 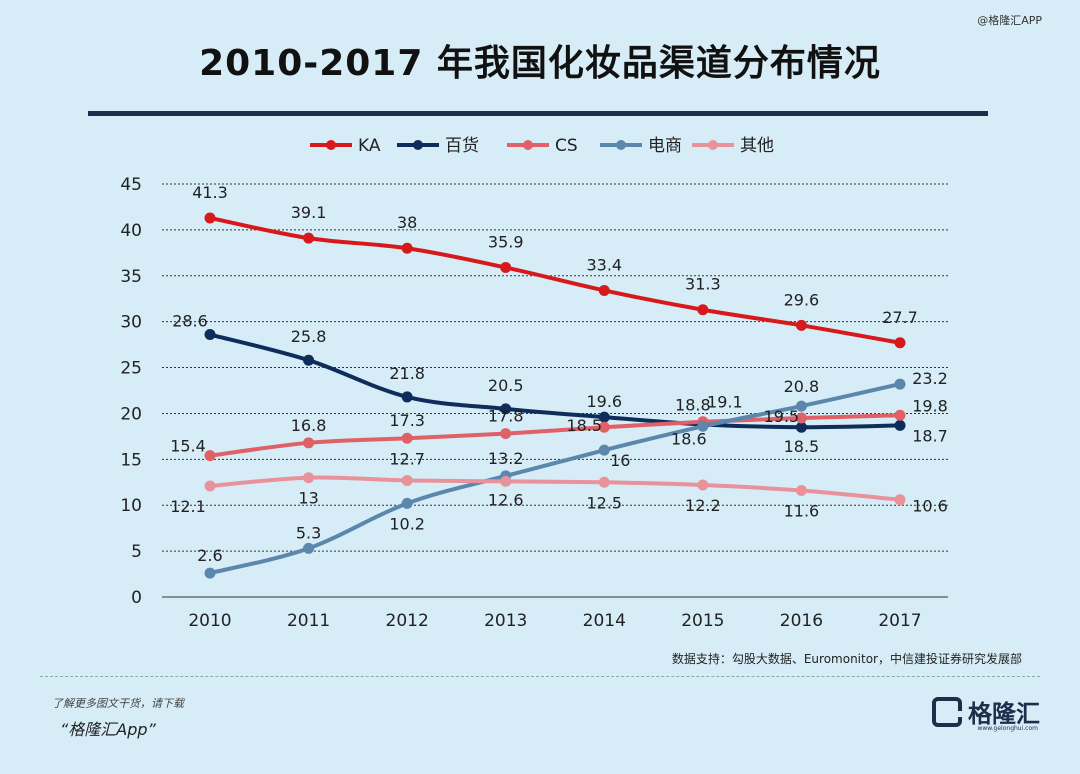 What do you see at coordinates (604, 621) in the screenshot?
I see `x-tick-label: 2014` at bounding box center [604, 621].